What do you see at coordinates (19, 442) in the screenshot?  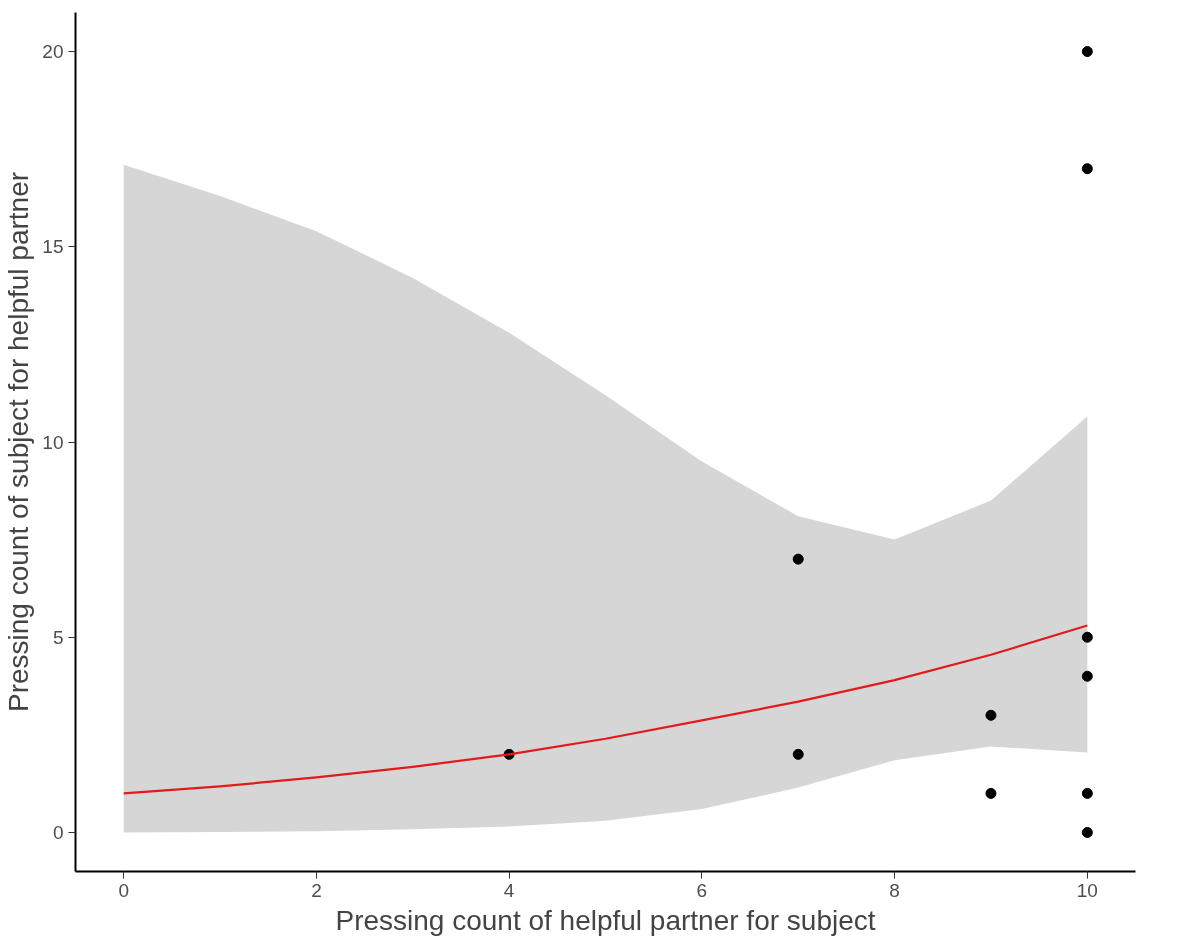 I see `y-axis-title: Pressing count of subject for helpful partner` at bounding box center [19, 442].